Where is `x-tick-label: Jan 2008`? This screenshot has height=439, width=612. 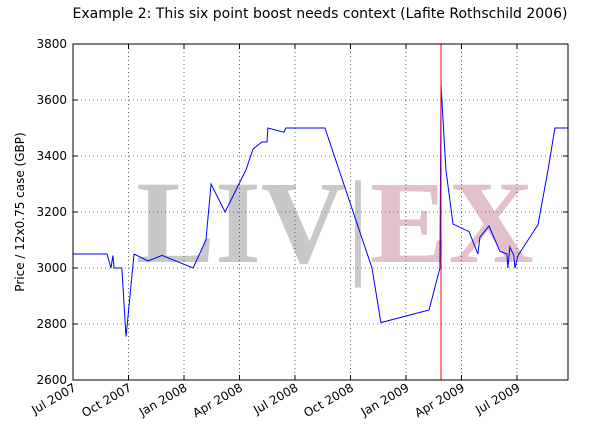
x-tick-label: Jan 2008 is located at coordinates (163, 399).